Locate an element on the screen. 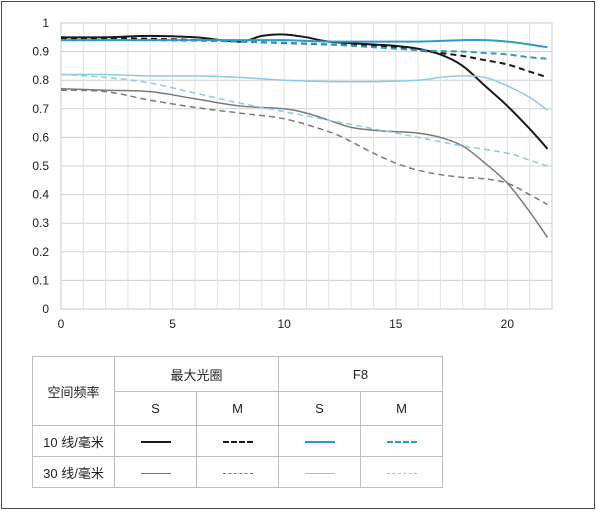  legend-cell-30-max-m is located at coordinates (237, 472).